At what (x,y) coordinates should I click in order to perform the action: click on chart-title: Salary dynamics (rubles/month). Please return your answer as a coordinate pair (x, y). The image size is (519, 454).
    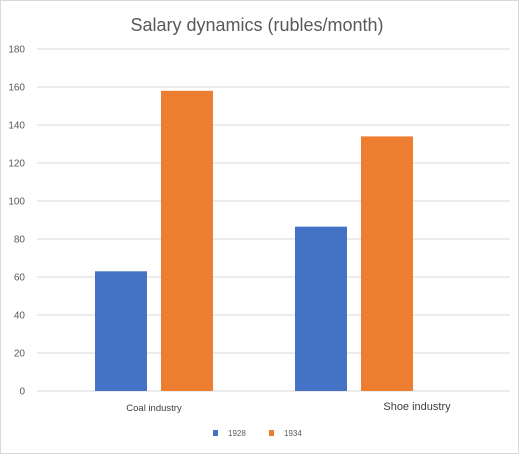
    Looking at the image, I should click on (256, 25).